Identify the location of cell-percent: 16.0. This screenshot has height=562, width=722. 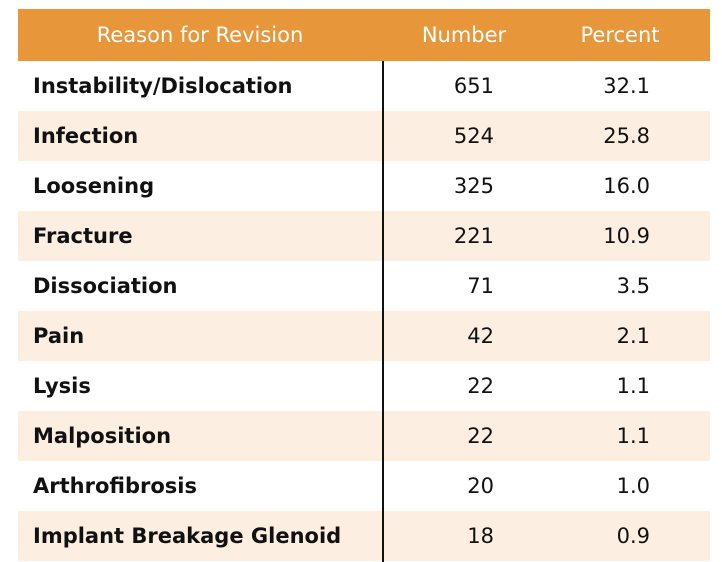
(626, 186).